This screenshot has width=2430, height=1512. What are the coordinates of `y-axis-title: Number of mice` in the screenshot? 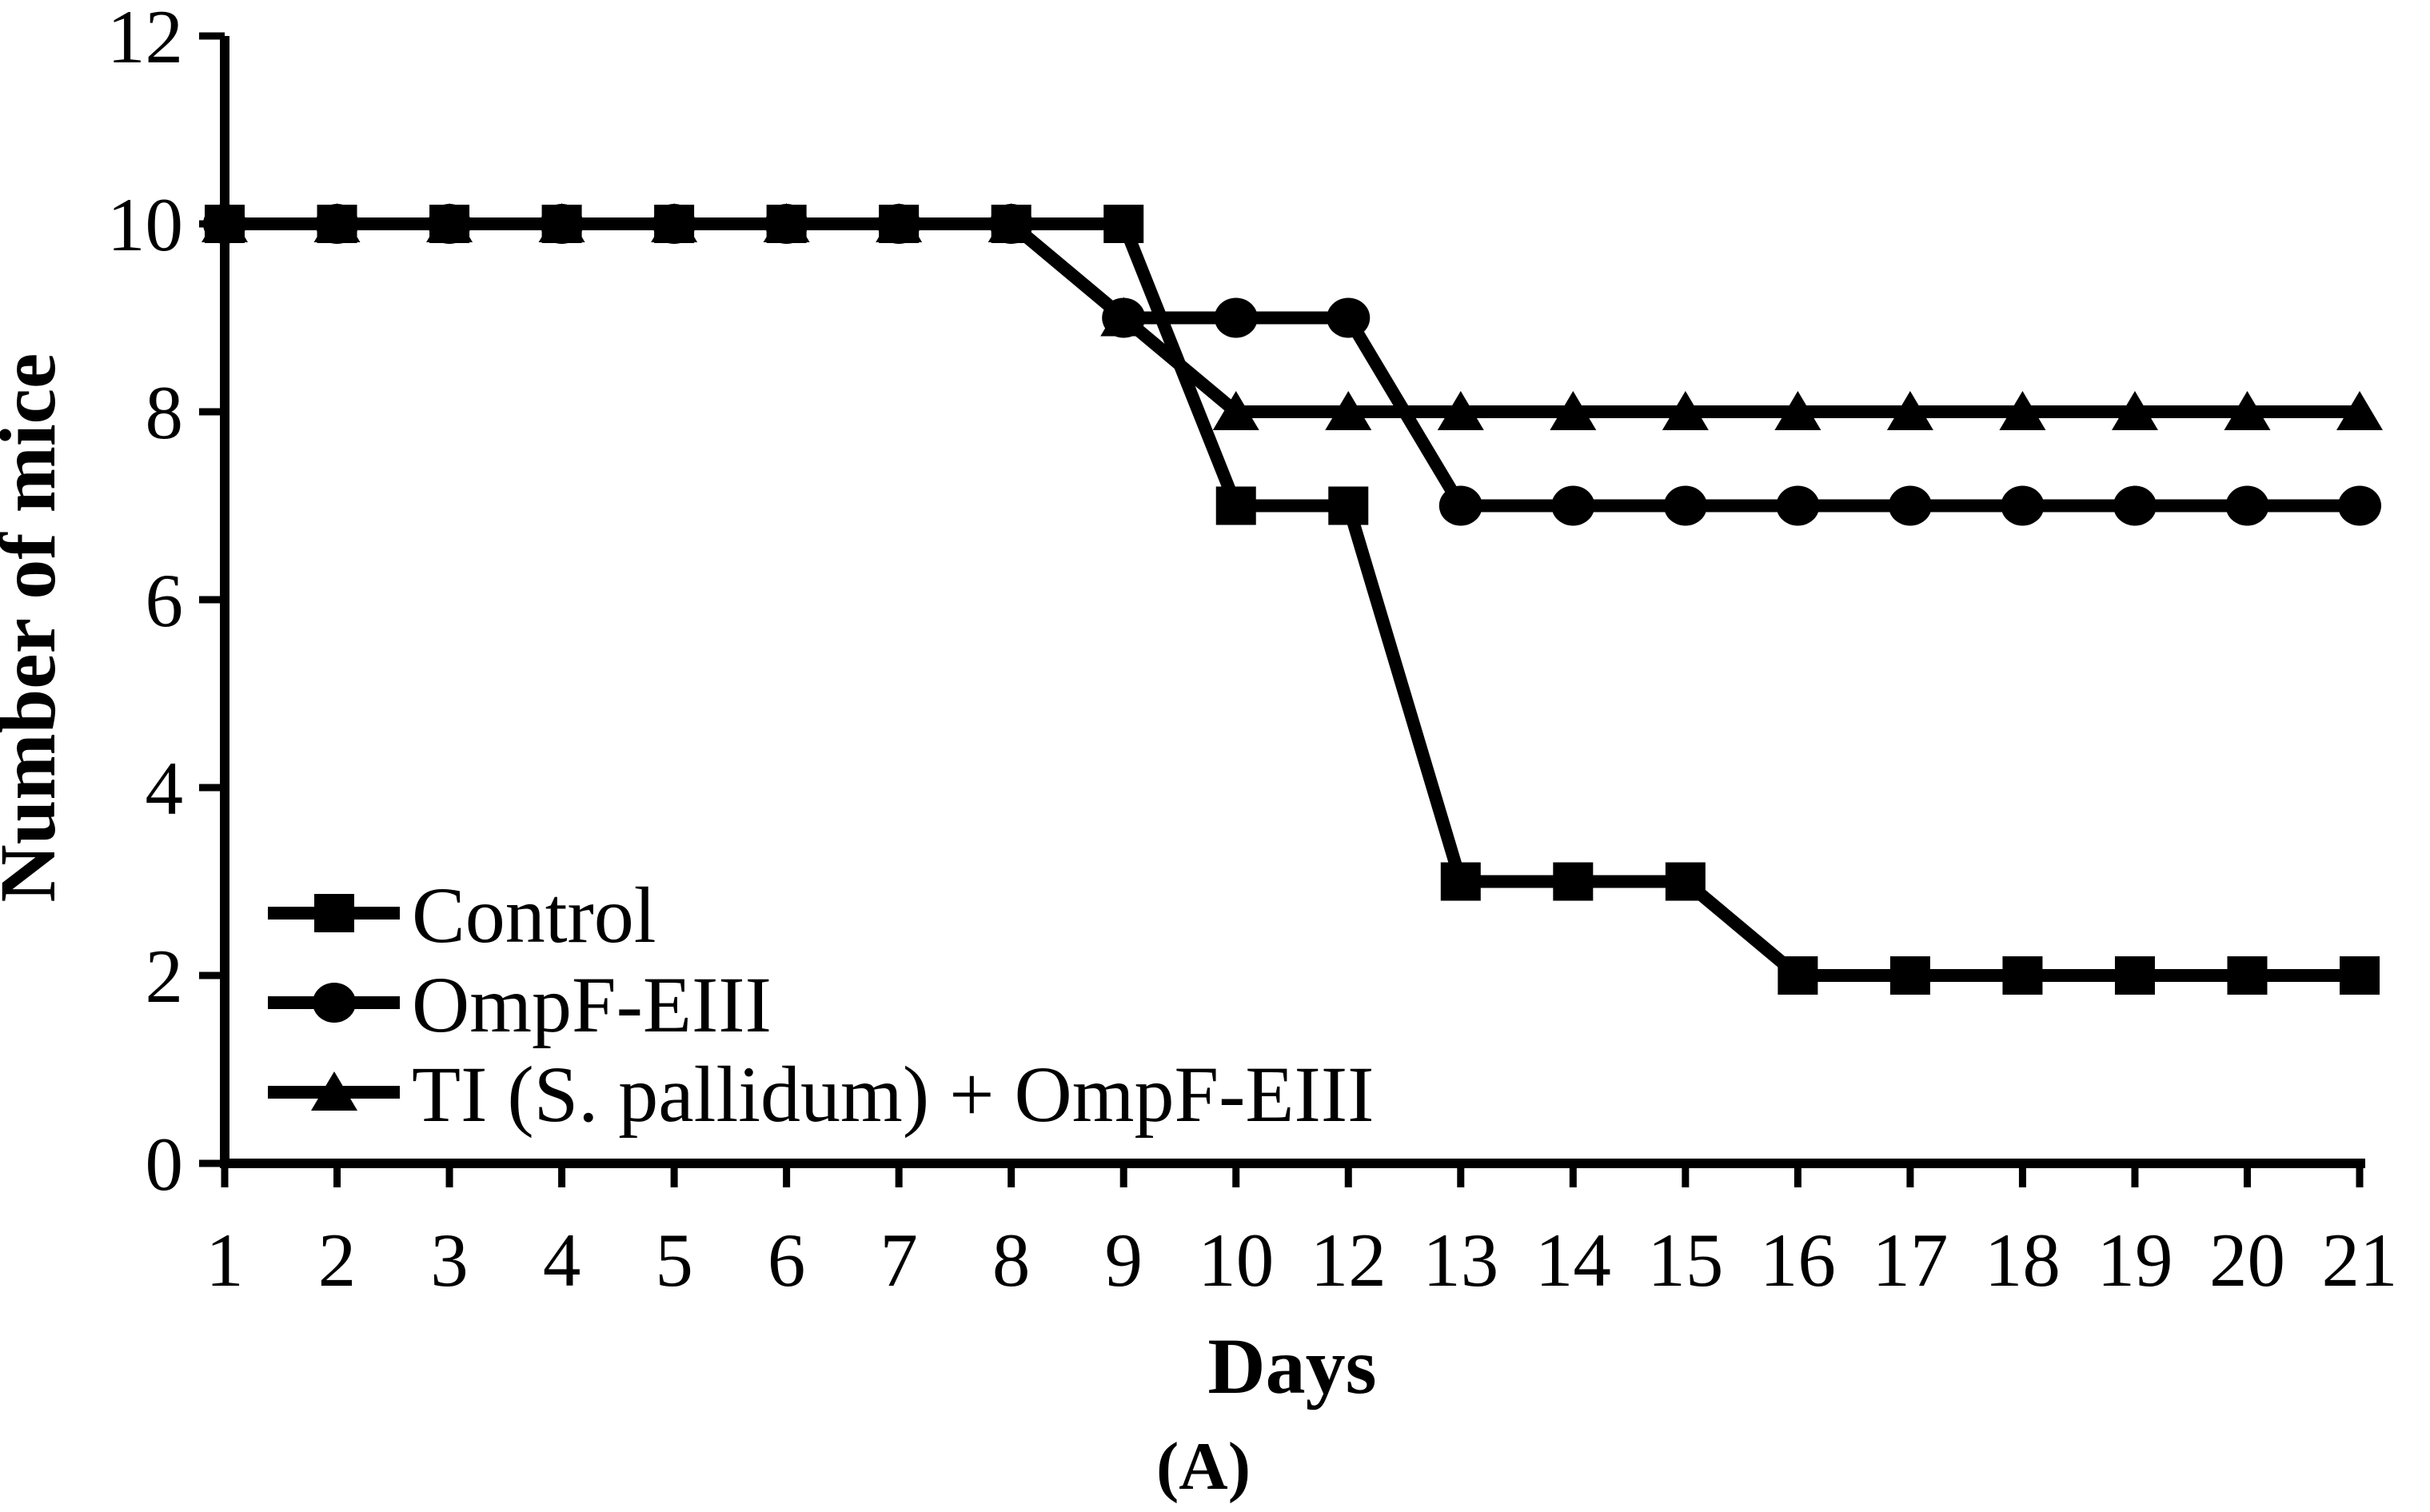 It's located at (36, 628).